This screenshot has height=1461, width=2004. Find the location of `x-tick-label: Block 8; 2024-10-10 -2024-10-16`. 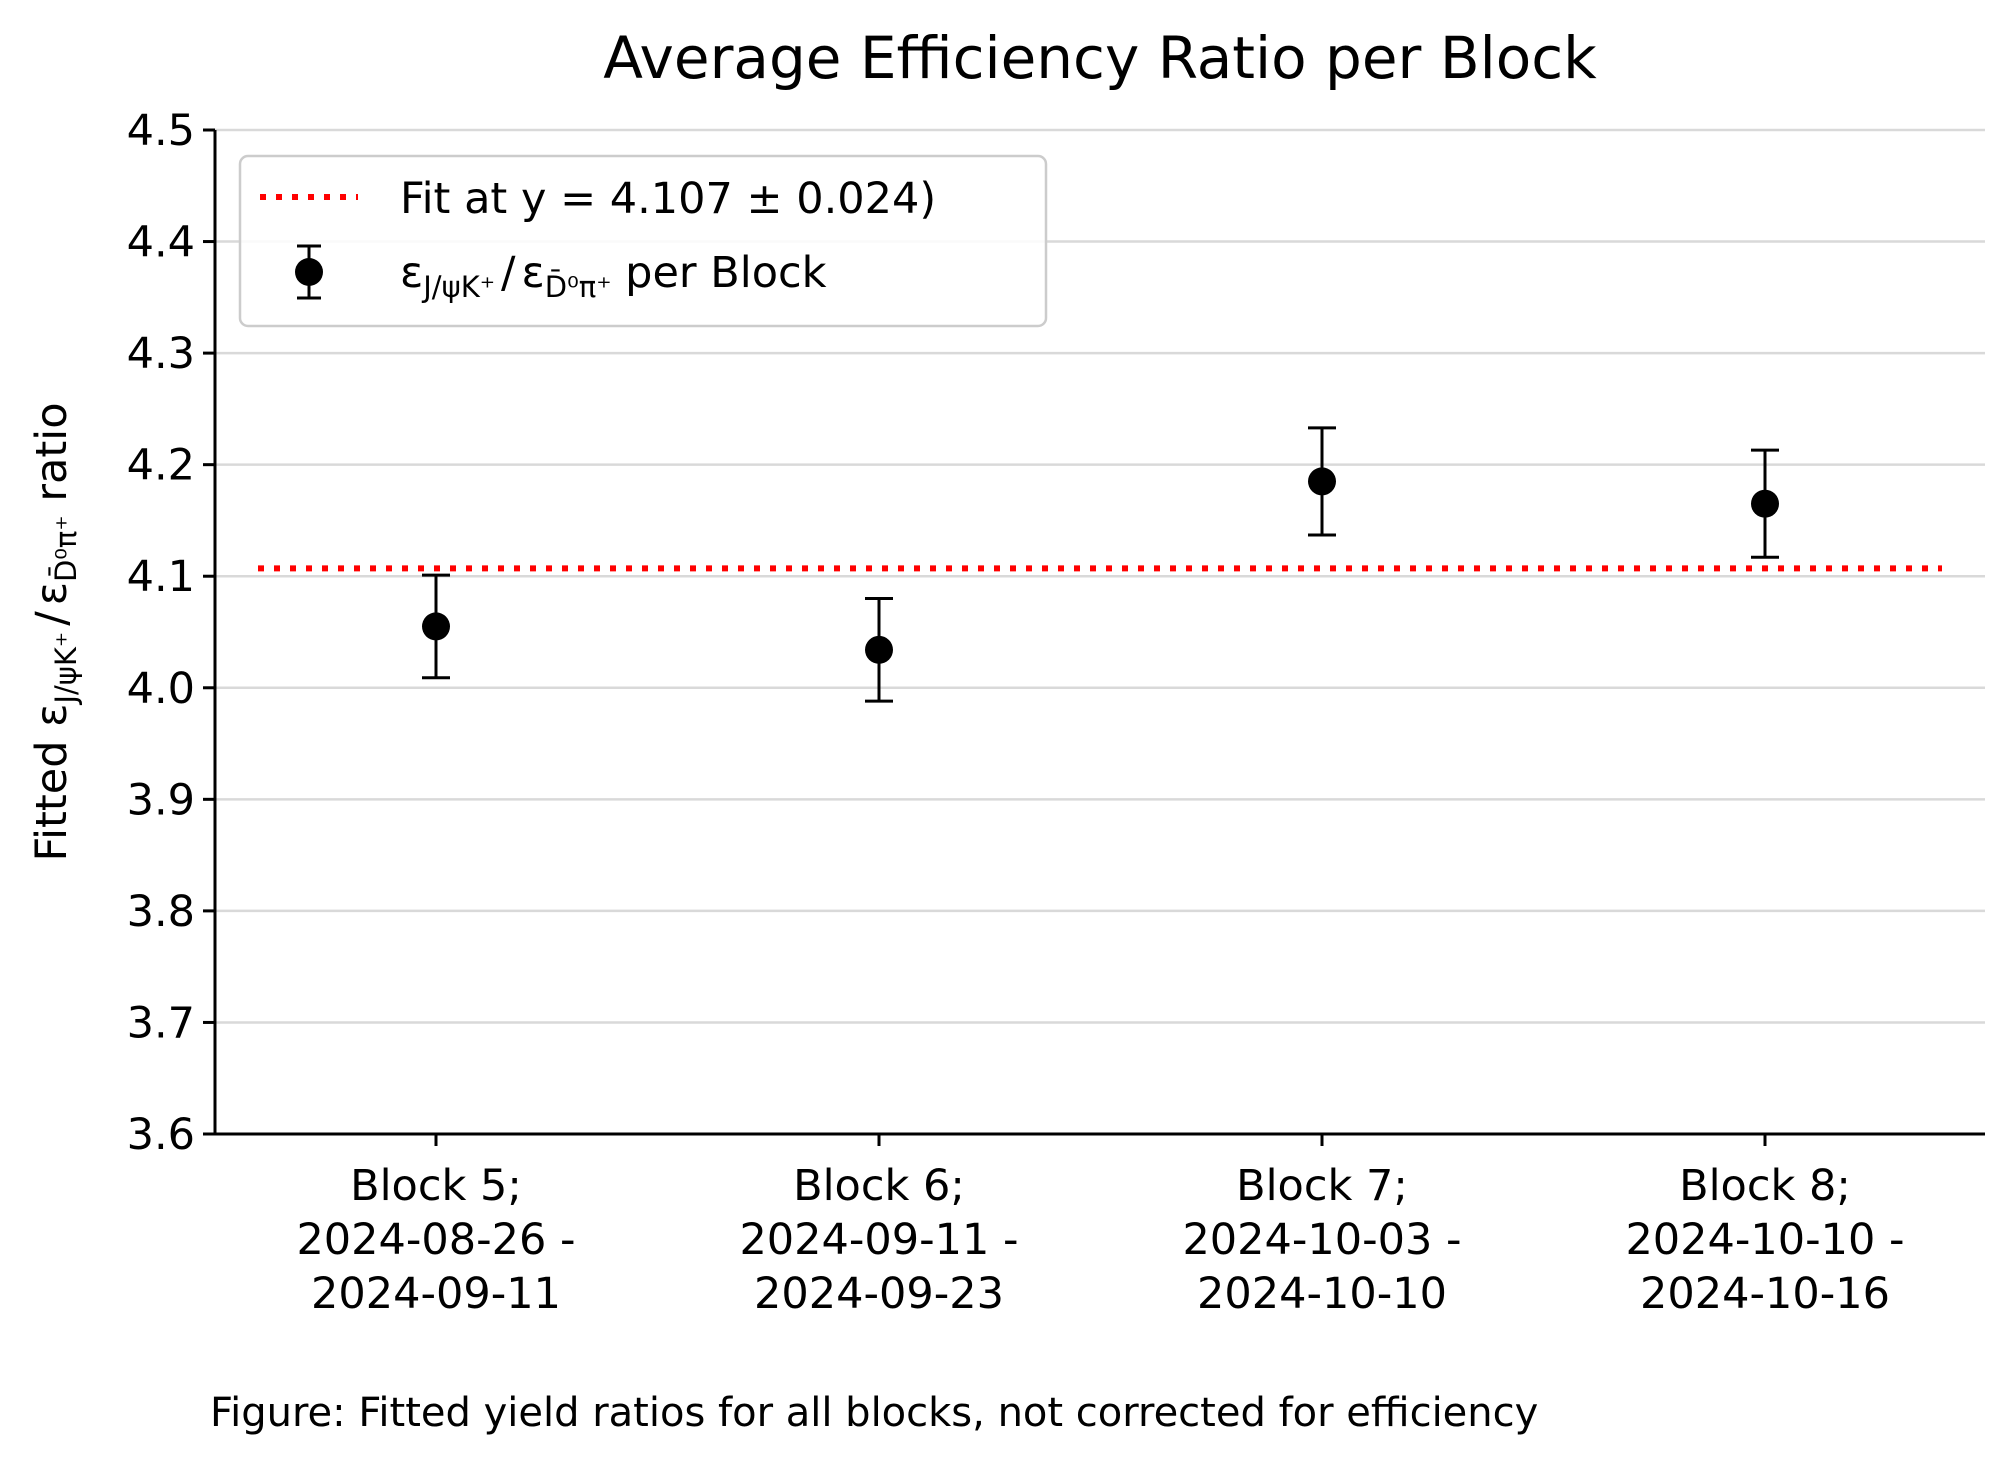

x-tick-label: Block 8; 2024-10-10 -2024-10-16 is located at coordinates (1764, 1240).